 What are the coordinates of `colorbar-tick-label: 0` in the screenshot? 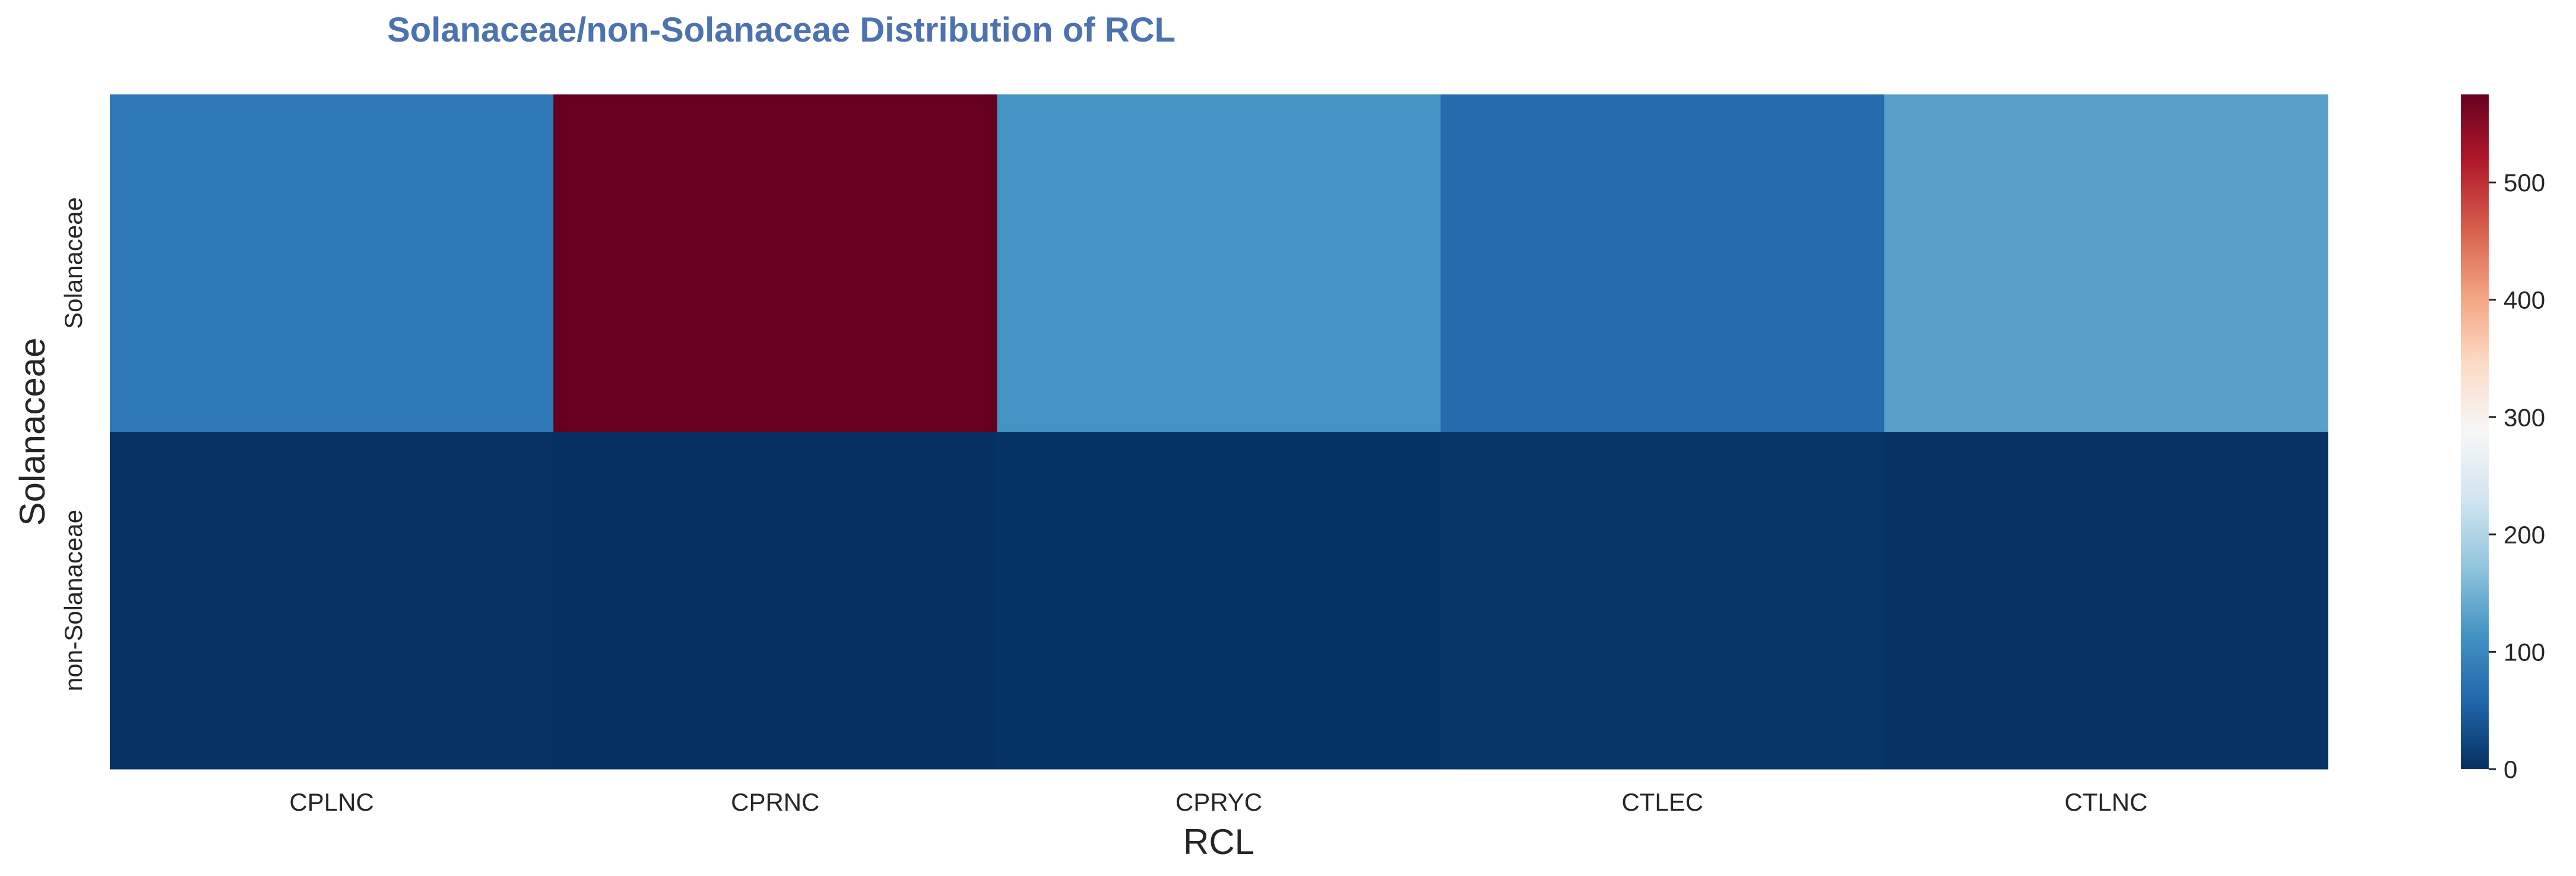 It's located at (2510, 769).